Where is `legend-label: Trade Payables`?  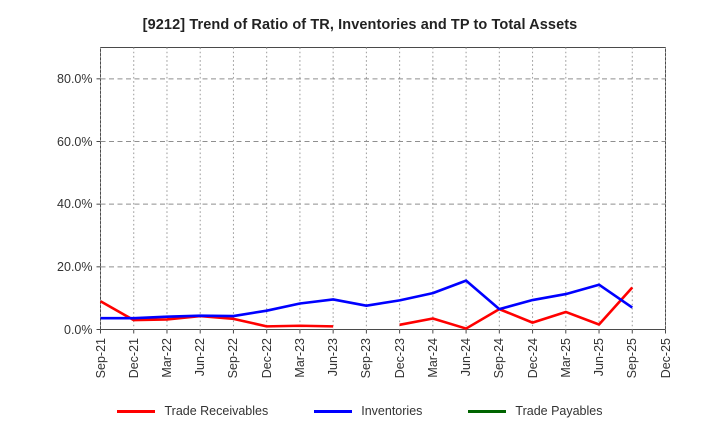
legend-label: Trade Payables is located at coordinates (559, 411).